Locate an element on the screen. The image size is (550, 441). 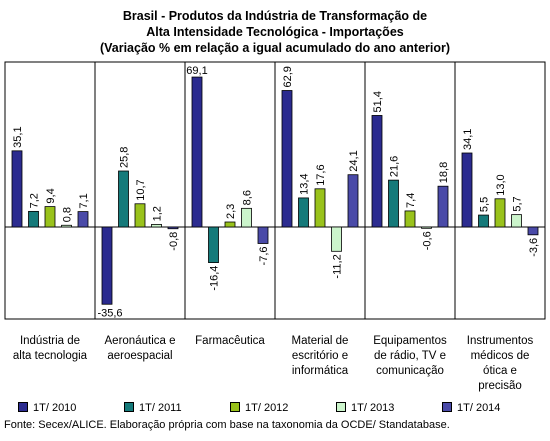
data-label: 34,1 is located at coordinates (468, 139).